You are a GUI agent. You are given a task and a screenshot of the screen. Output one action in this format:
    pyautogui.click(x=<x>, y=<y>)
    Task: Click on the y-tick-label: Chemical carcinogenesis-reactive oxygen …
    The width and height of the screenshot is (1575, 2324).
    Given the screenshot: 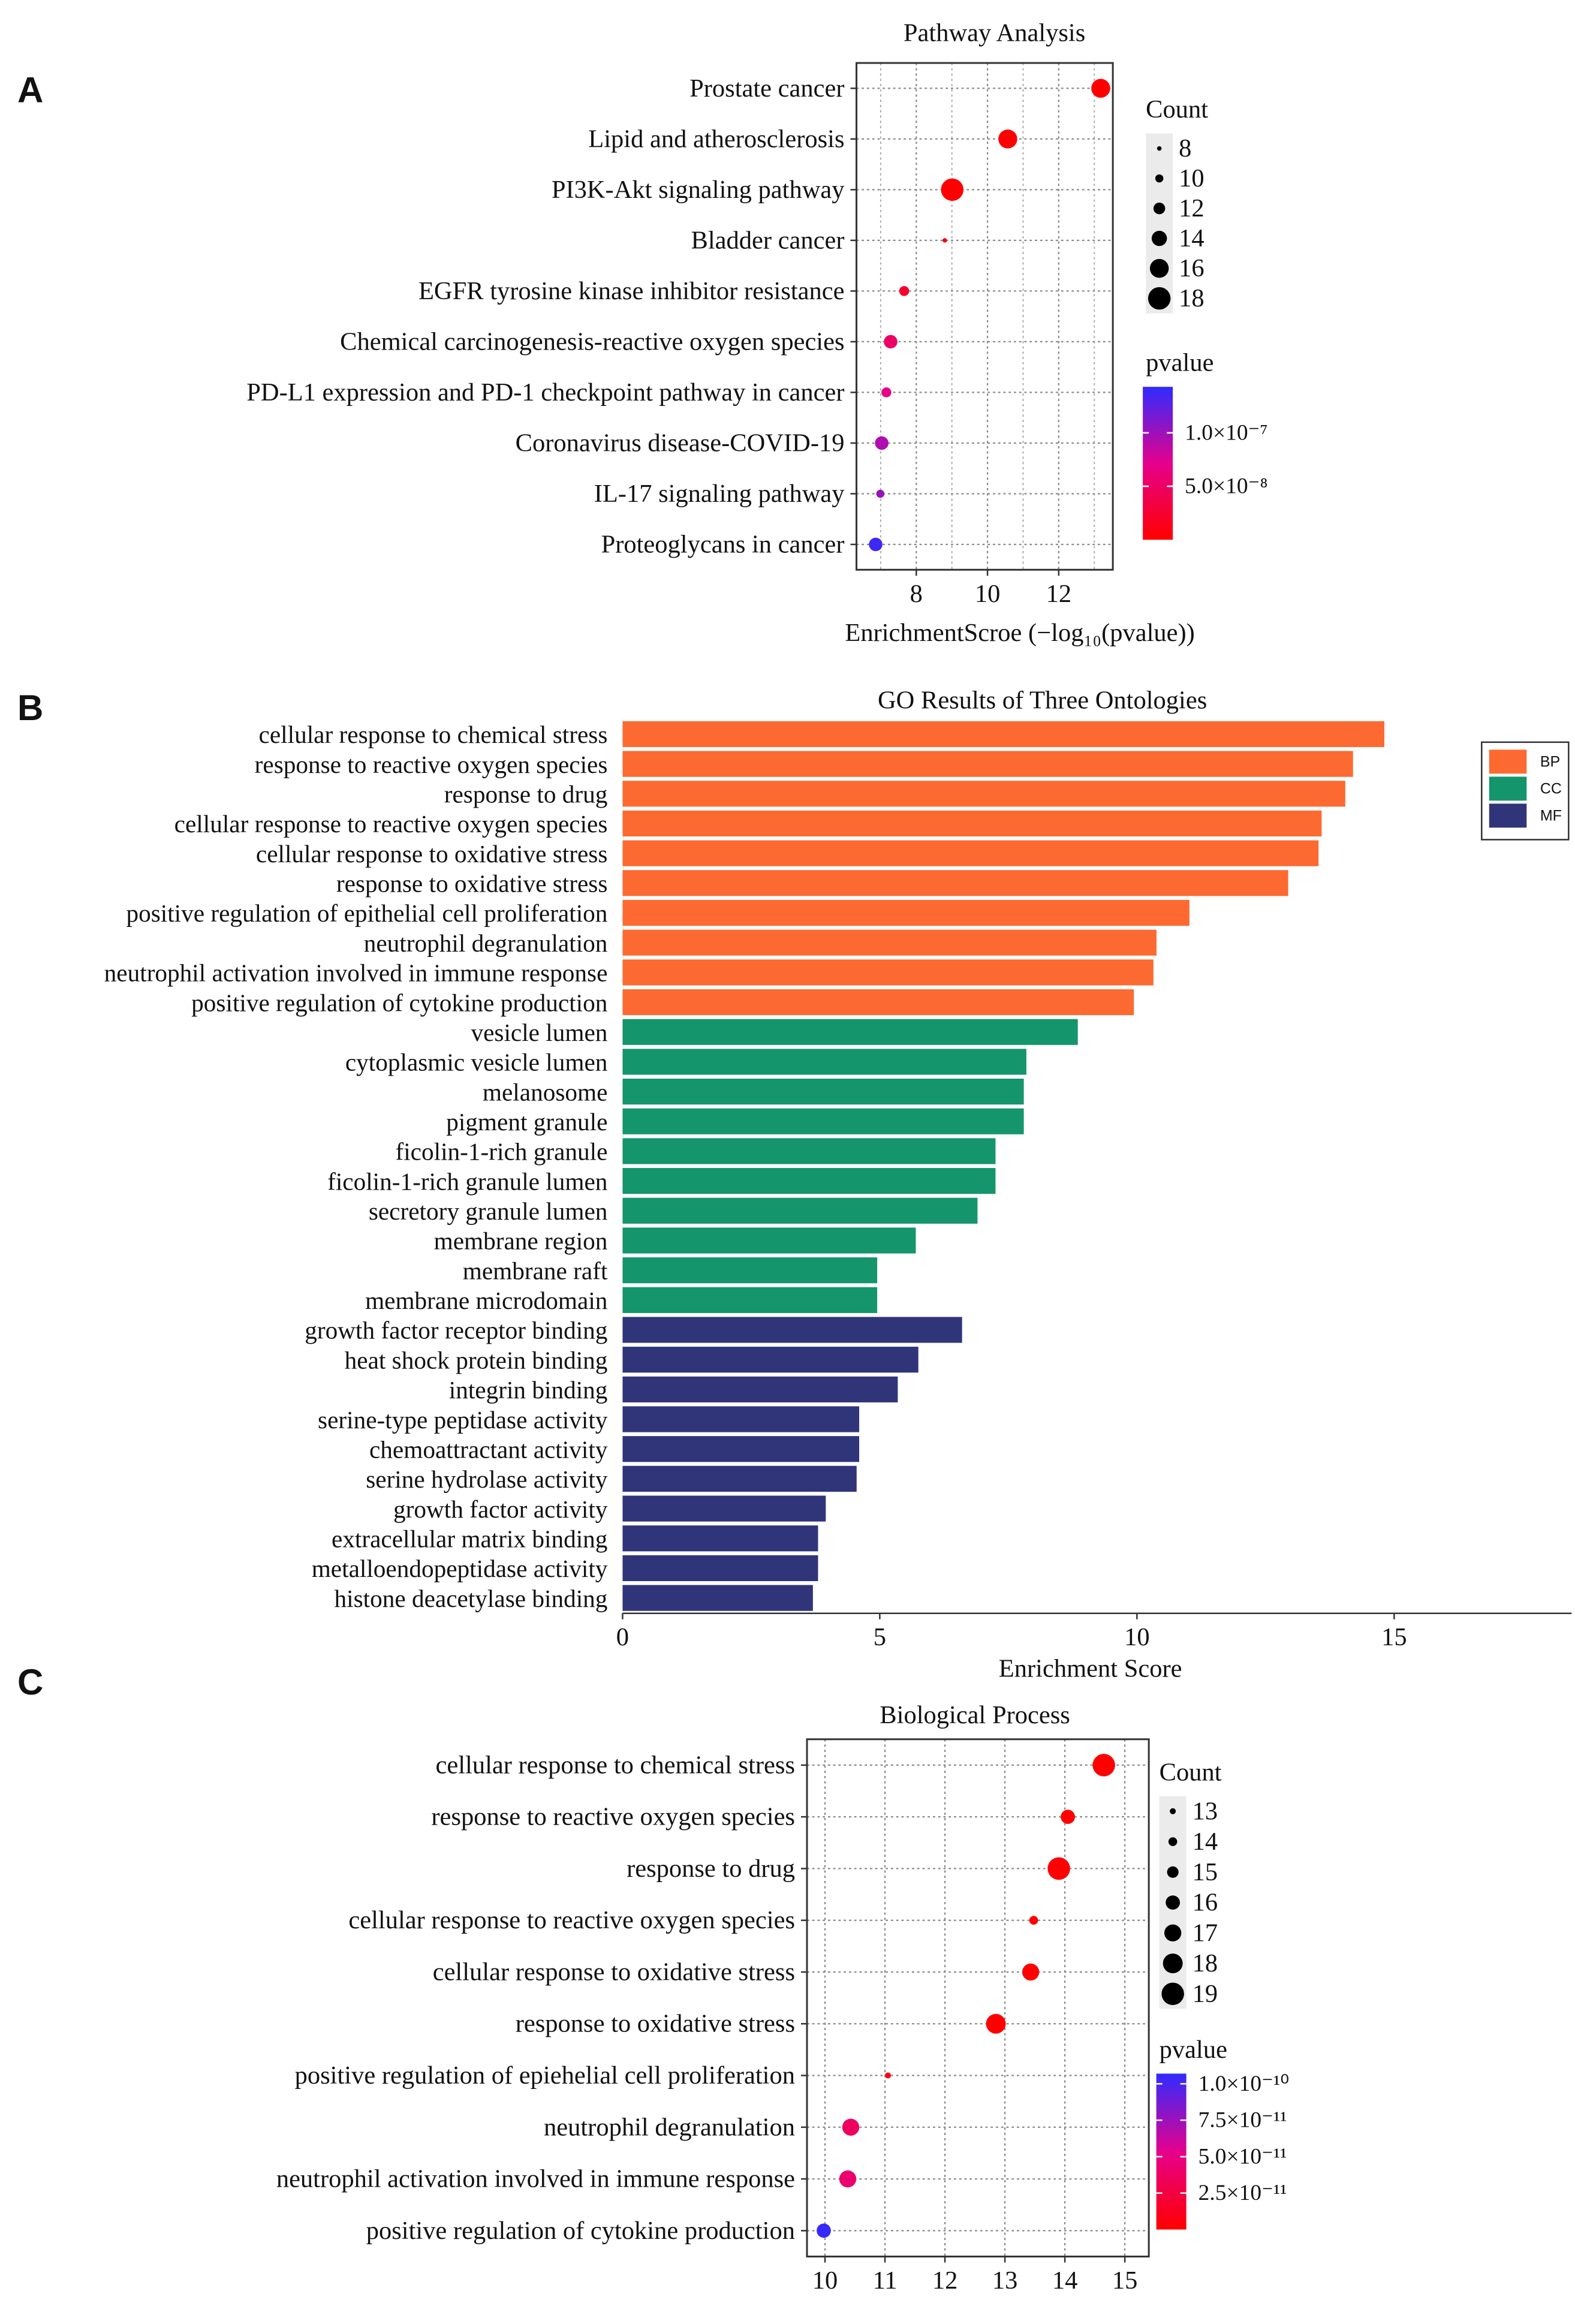 What is the action you would take?
    pyautogui.click(x=592, y=341)
    